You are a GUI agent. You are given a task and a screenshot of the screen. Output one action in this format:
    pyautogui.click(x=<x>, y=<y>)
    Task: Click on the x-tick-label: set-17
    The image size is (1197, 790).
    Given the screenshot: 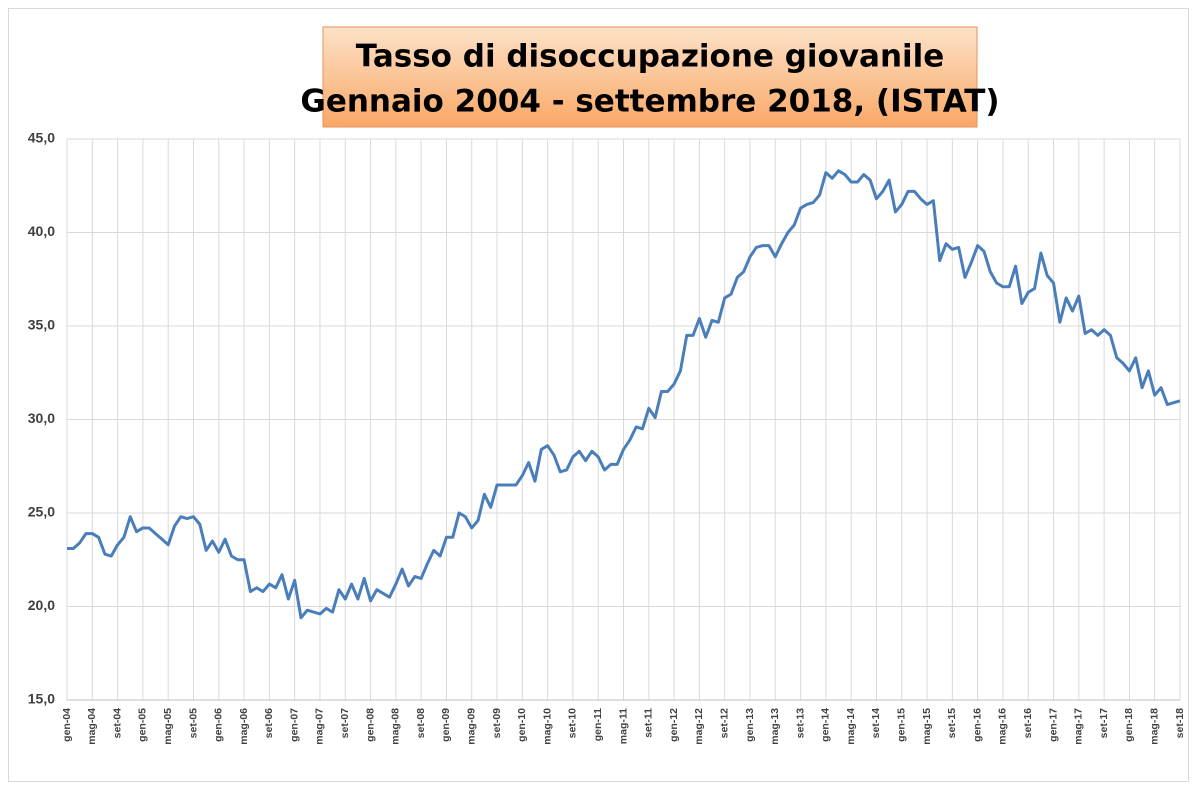 What is the action you would take?
    pyautogui.click(x=1104, y=723)
    